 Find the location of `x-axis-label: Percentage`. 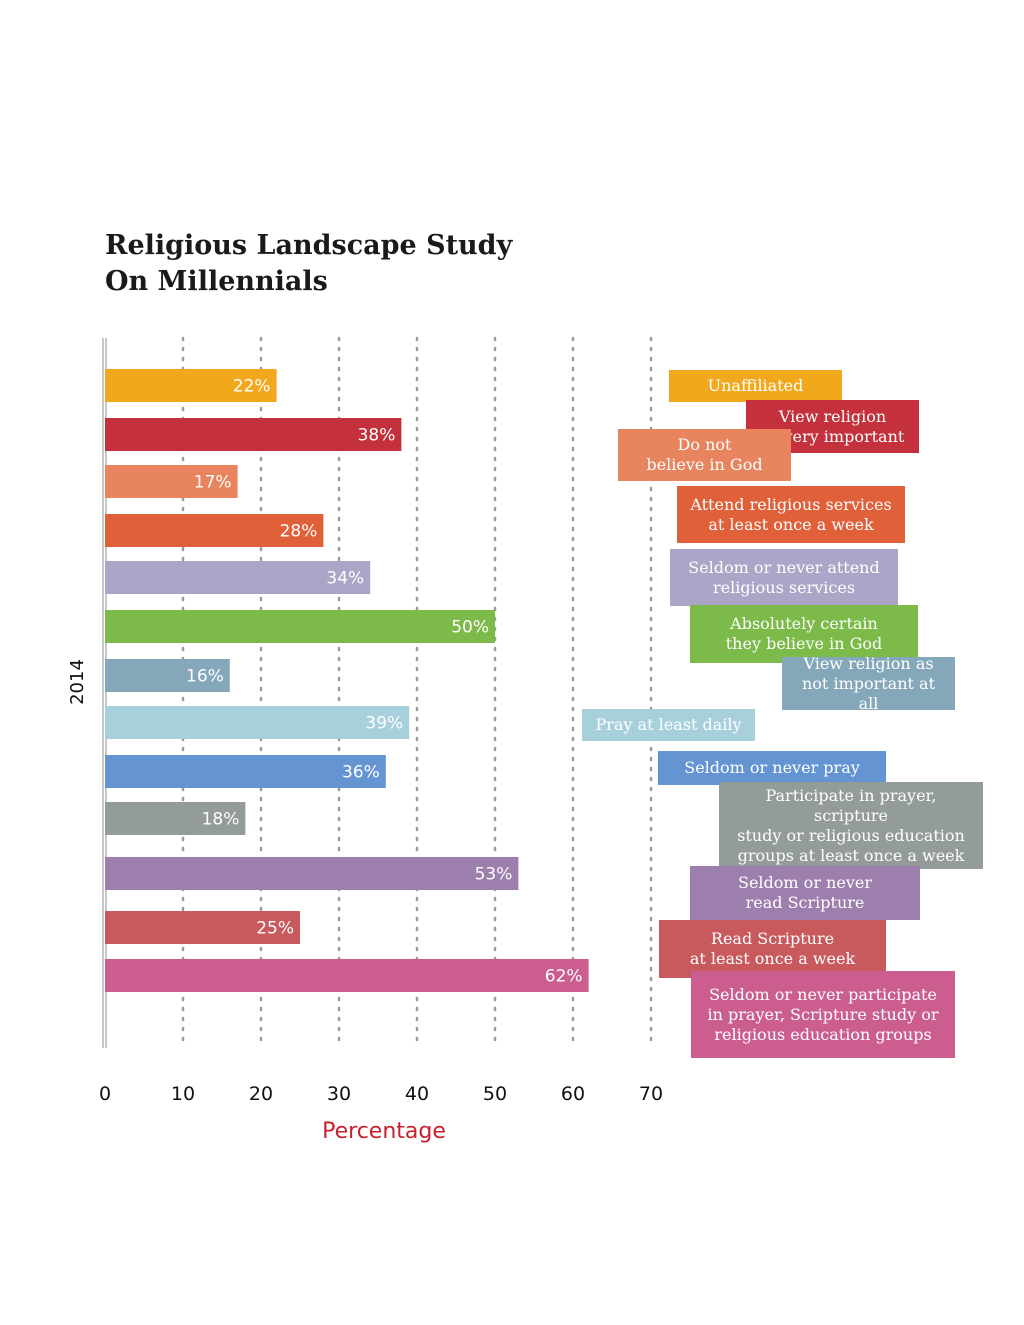

x-axis-label: Percentage is located at coordinates (384, 1131).